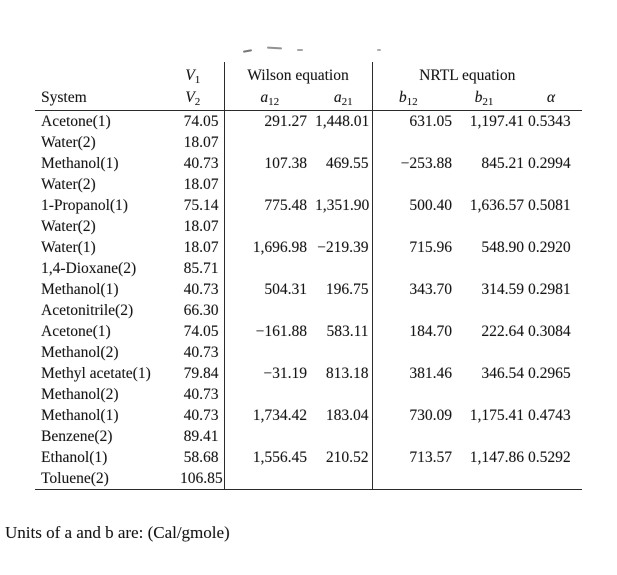  What do you see at coordinates (202, 74) in the screenshot?
I see `header-v1: V1` at bounding box center [202, 74].